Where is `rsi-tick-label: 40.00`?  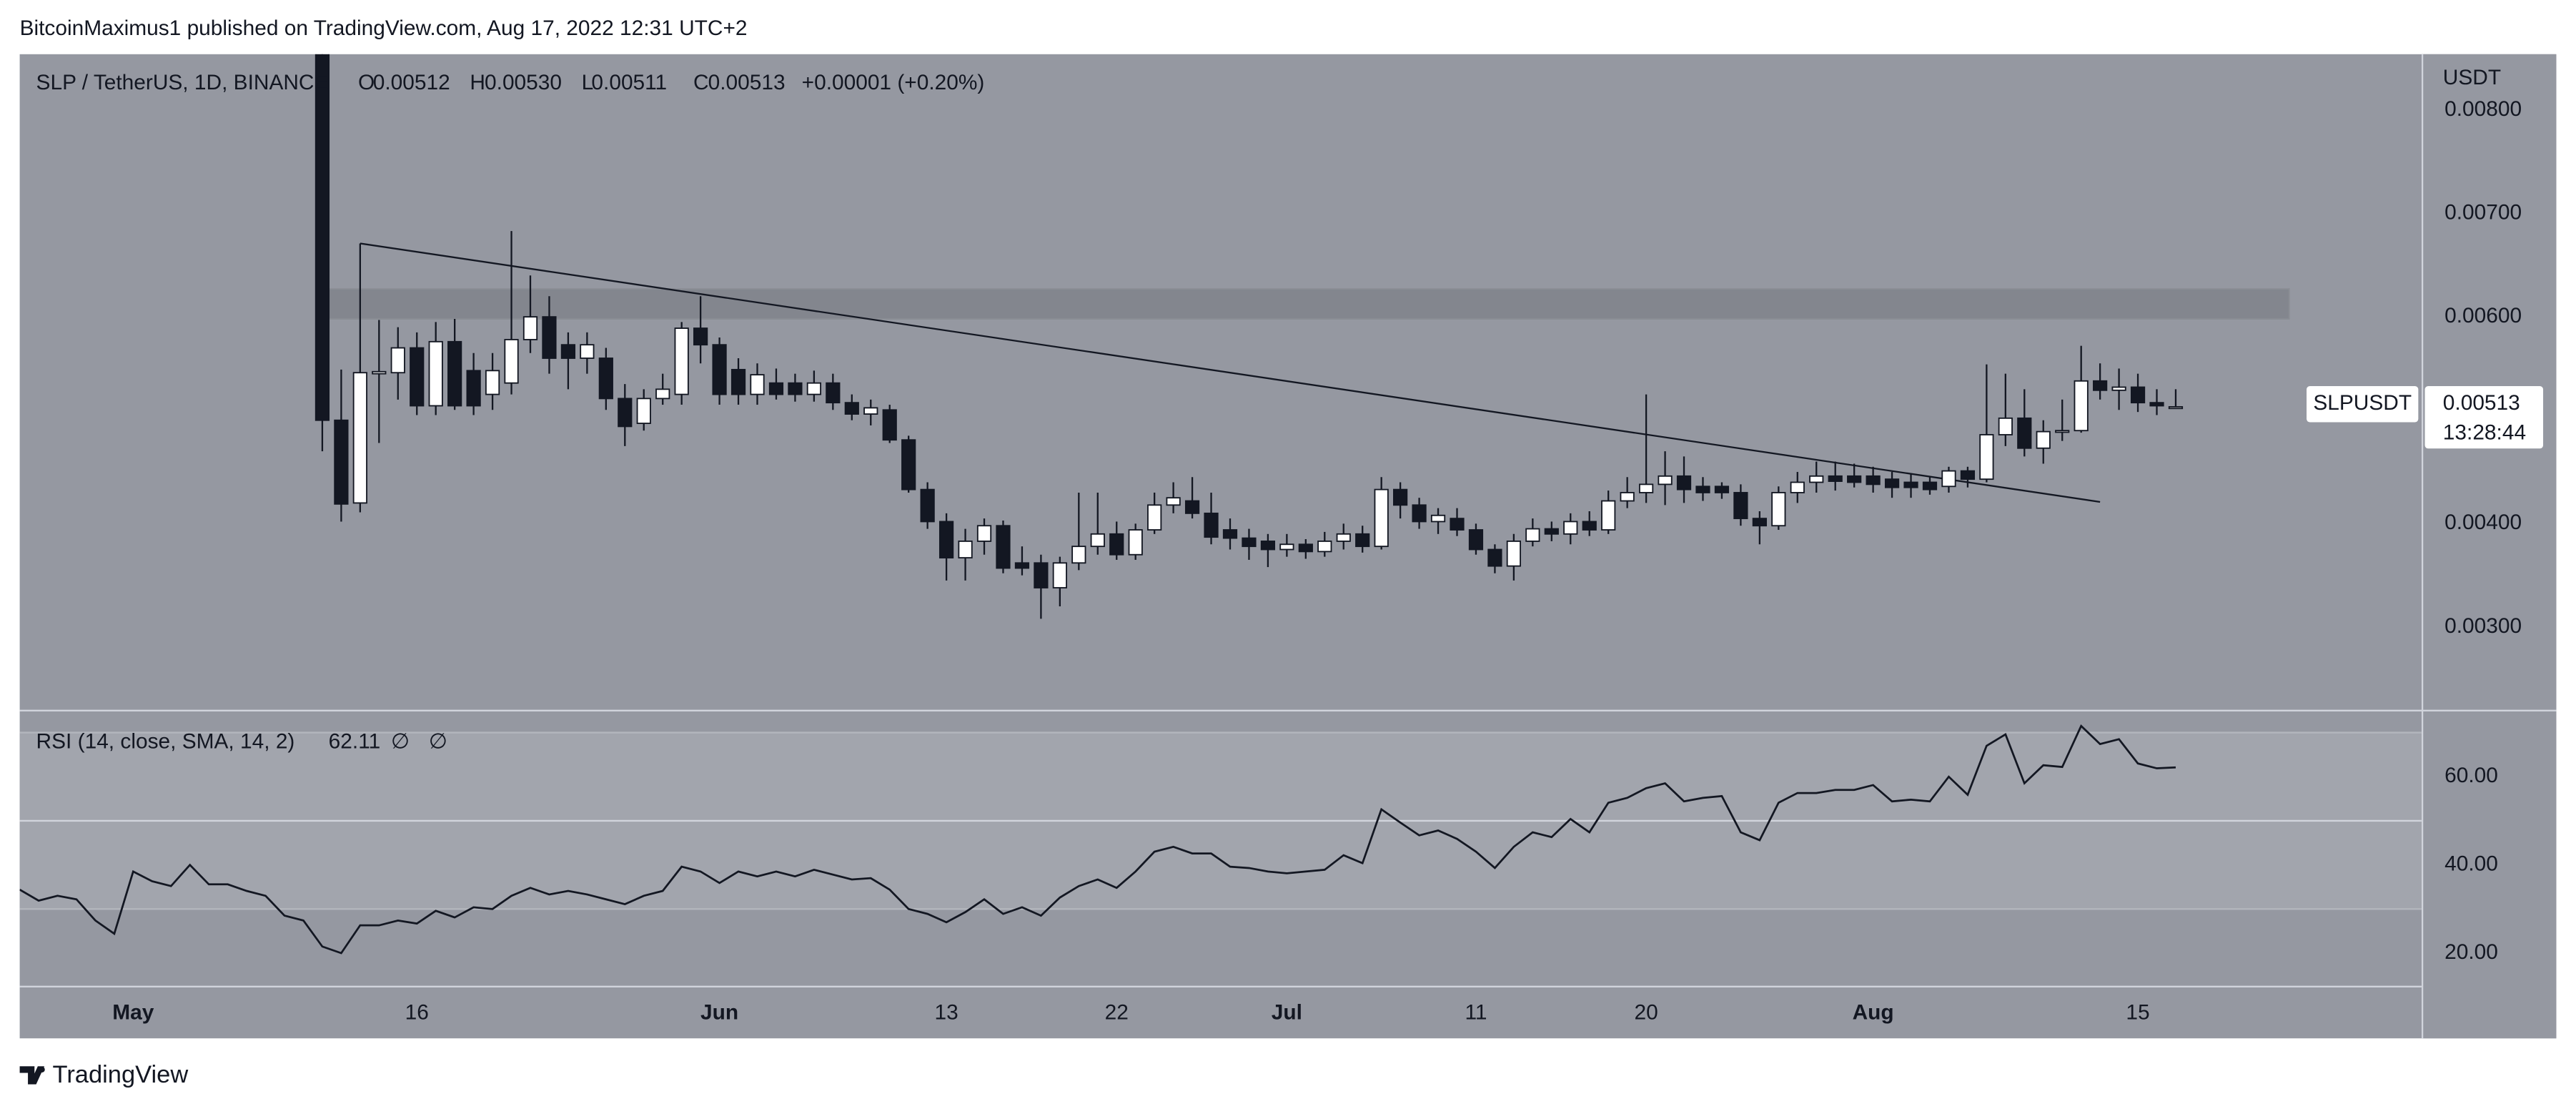
rsi-tick-label: 40.00 is located at coordinates (2471, 864).